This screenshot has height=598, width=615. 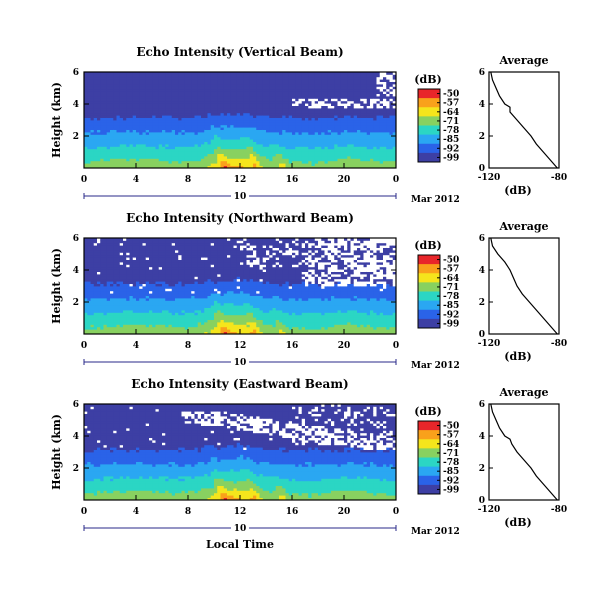 What do you see at coordinates (429, 148) in the screenshot?
I see `colorbar-segment` at bounding box center [429, 148].